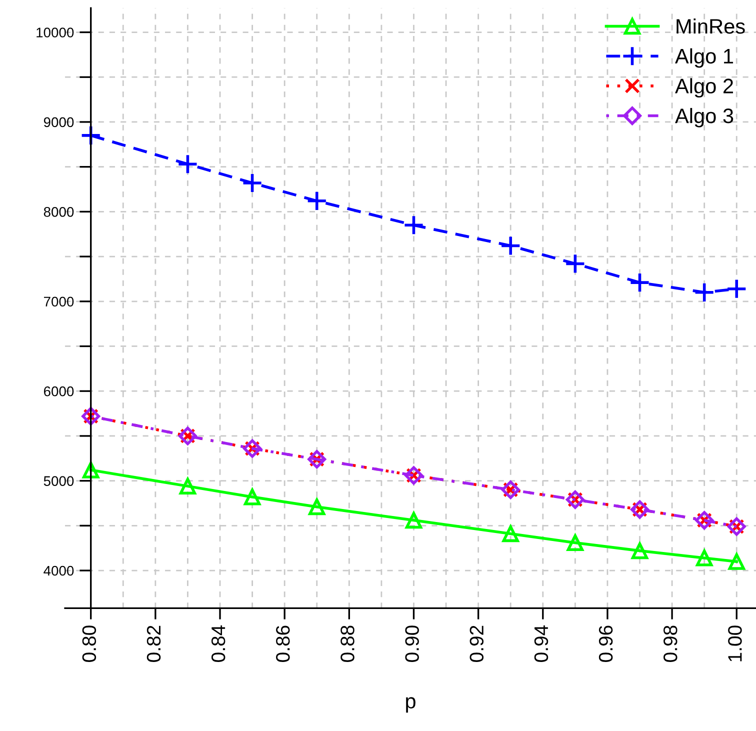  Describe the element at coordinates (412, 644) in the screenshot. I see `x-tick-label: 0.90` at that location.